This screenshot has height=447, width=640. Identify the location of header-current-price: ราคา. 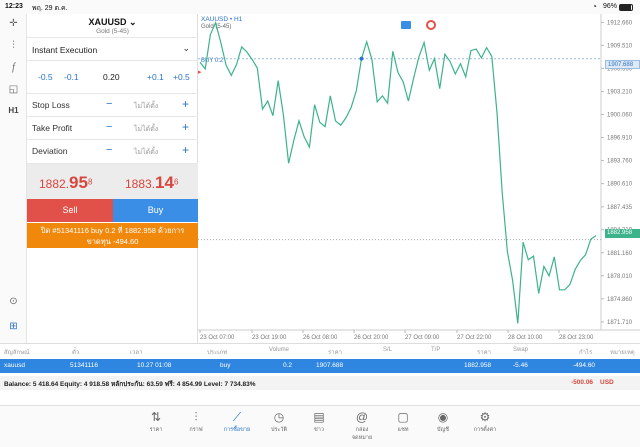
(484, 353).